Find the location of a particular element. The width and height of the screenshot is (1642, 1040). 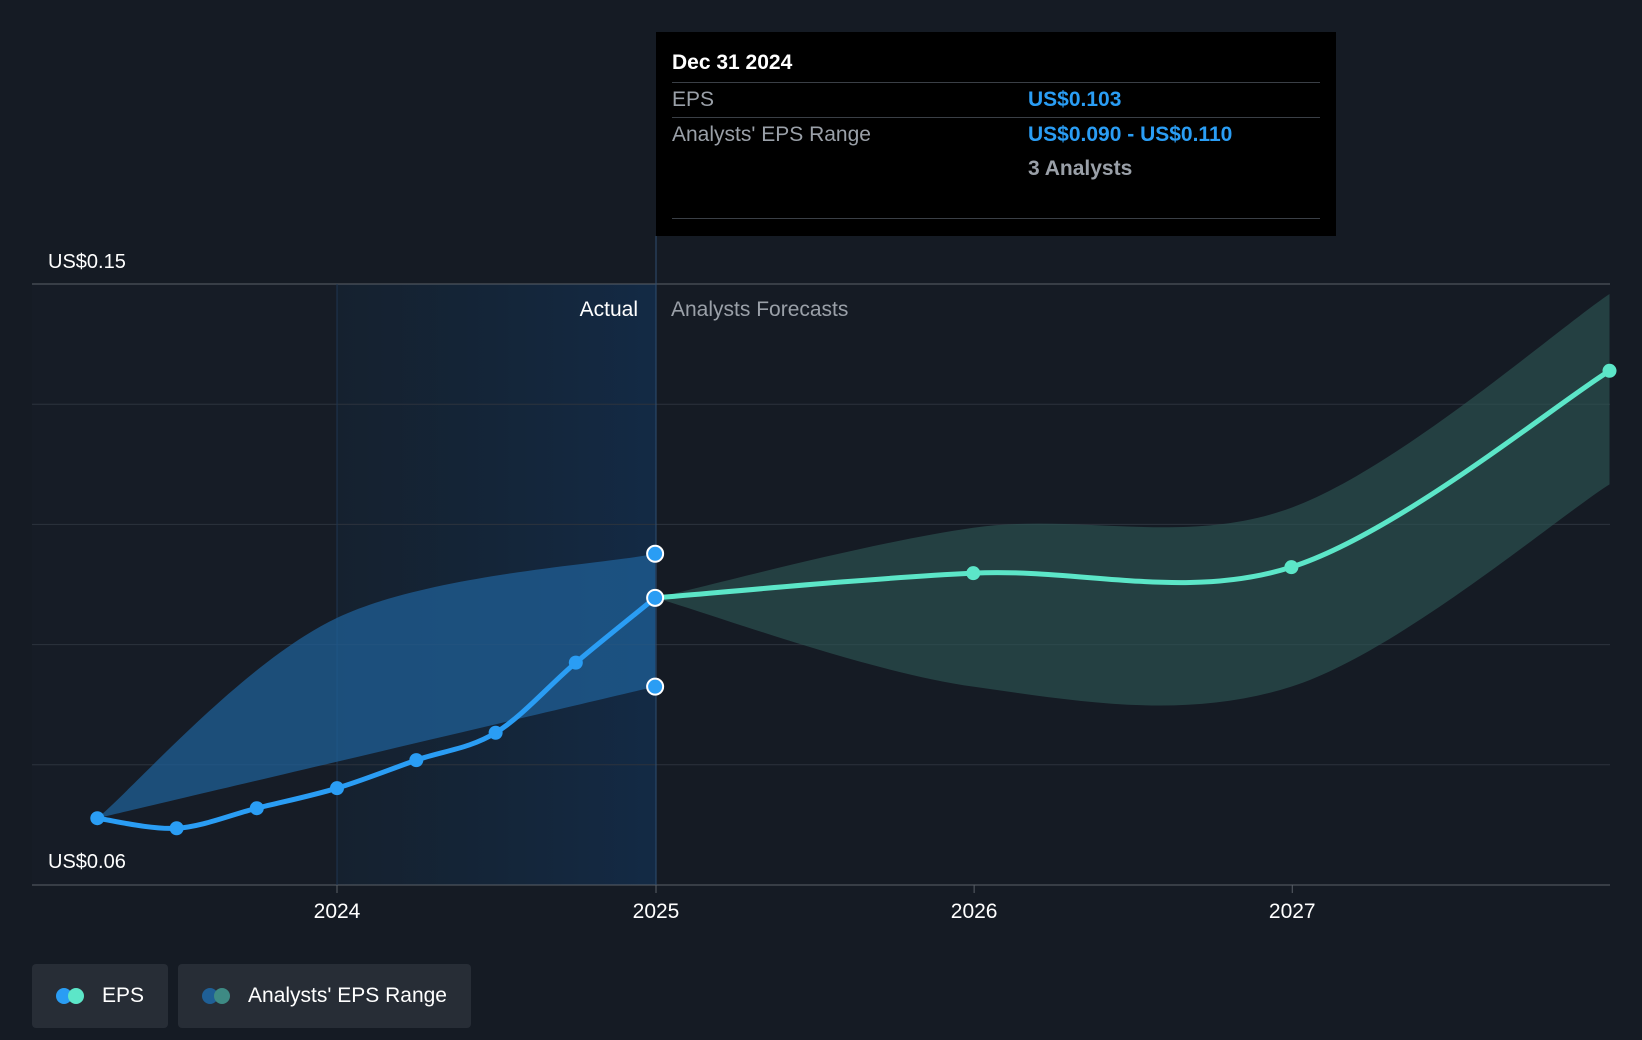

forecast-section-label: Analysts Forecasts is located at coordinates (759, 309).